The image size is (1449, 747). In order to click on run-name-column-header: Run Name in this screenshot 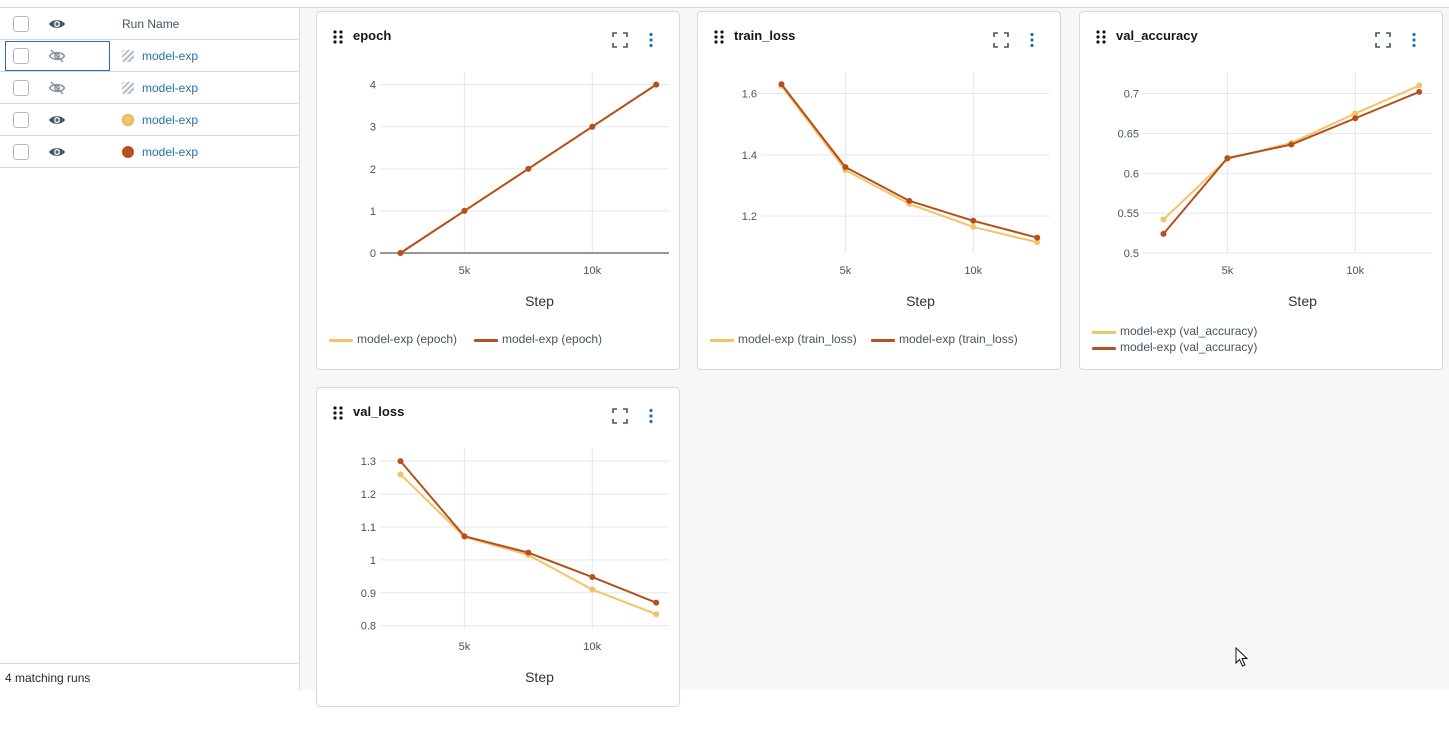, I will do `click(151, 24)`.